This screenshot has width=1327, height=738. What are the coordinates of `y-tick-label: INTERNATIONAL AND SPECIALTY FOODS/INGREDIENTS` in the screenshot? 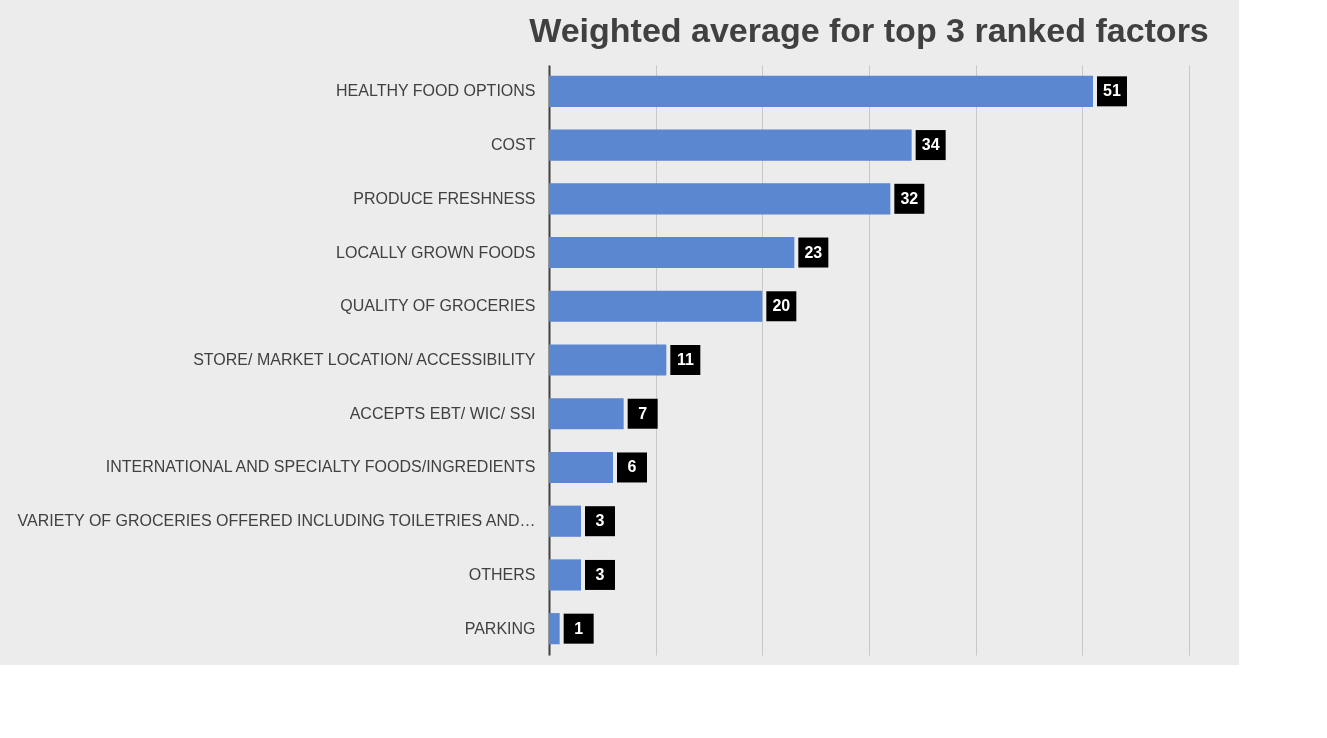 It's located at (320, 467).